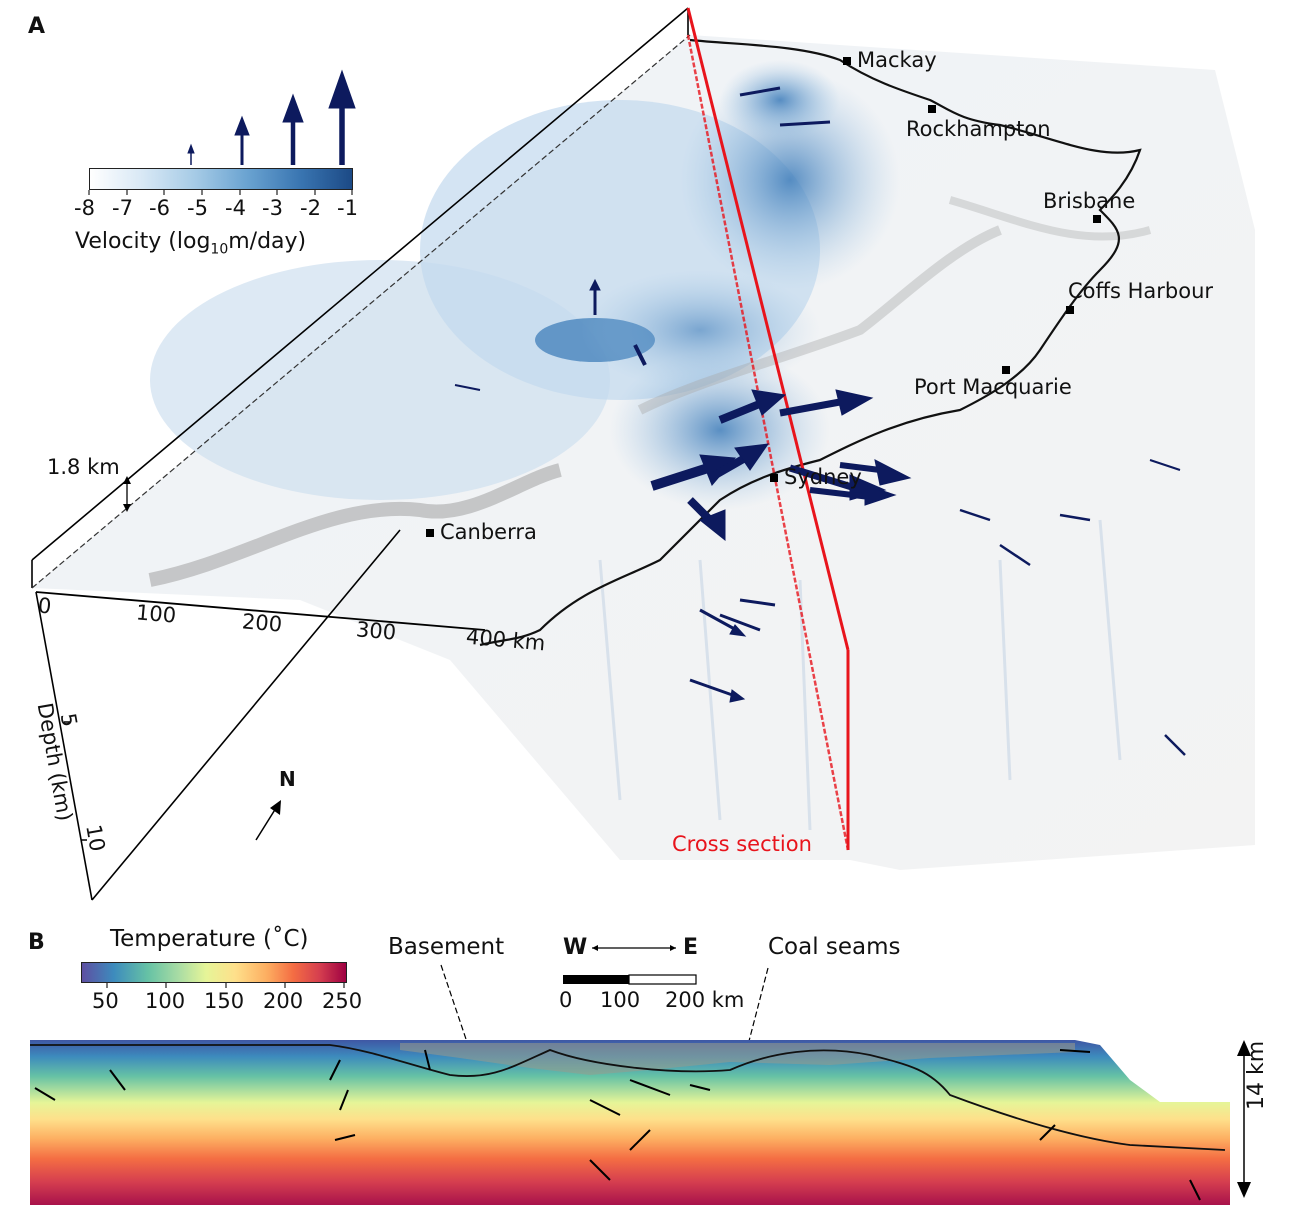  What do you see at coordinates (575, 947) in the screenshot?
I see `west-label: W` at bounding box center [575, 947].